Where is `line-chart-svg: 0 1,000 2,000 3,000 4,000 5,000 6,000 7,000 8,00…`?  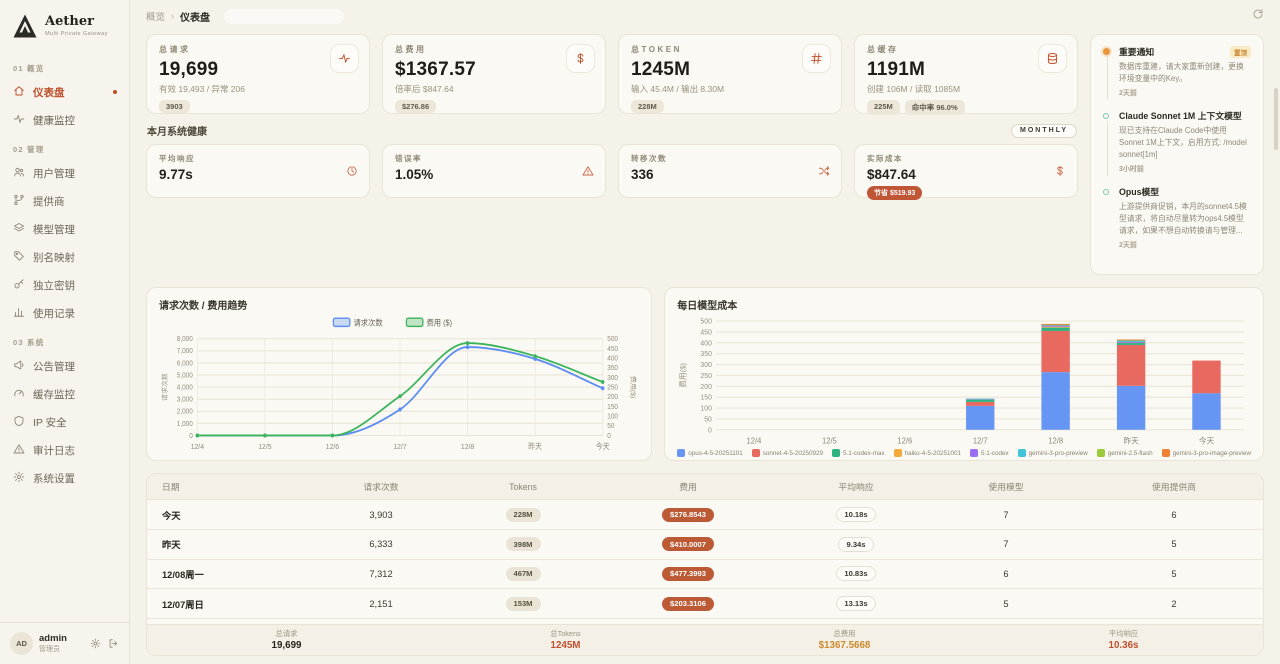
line-chart-svg: 0 1,000 2,000 3,000 4,000 5,000 6,000 7,000 8,00… is located at coordinates (399, 384).